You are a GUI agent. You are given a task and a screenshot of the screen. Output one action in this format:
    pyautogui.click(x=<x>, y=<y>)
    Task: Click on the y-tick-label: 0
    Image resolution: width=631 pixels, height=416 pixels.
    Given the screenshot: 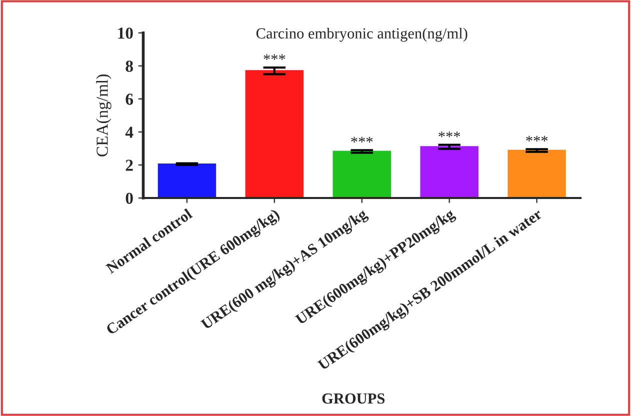 What is the action you would take?
    pyautogui.click(x=129, y=198)
    